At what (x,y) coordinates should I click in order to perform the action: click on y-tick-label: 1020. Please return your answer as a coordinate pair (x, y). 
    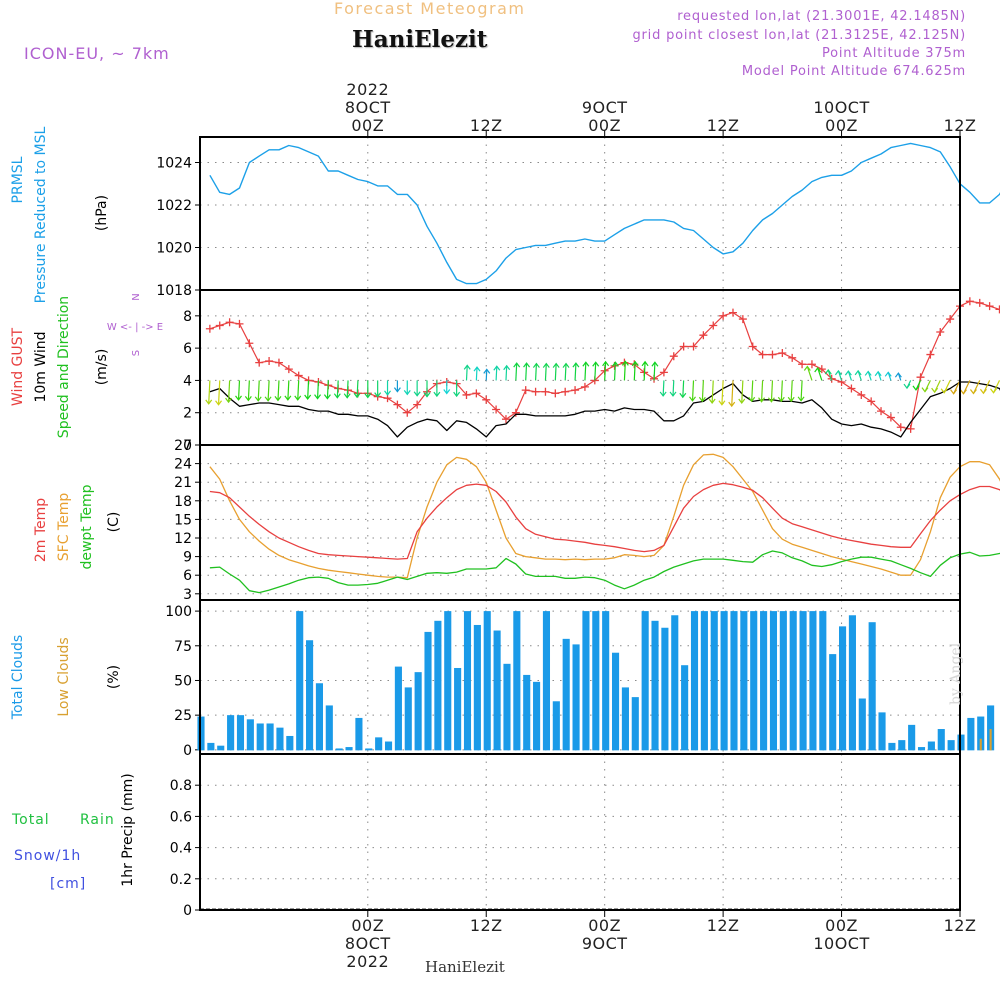
    Looking at the image, I should click on (174, 249).